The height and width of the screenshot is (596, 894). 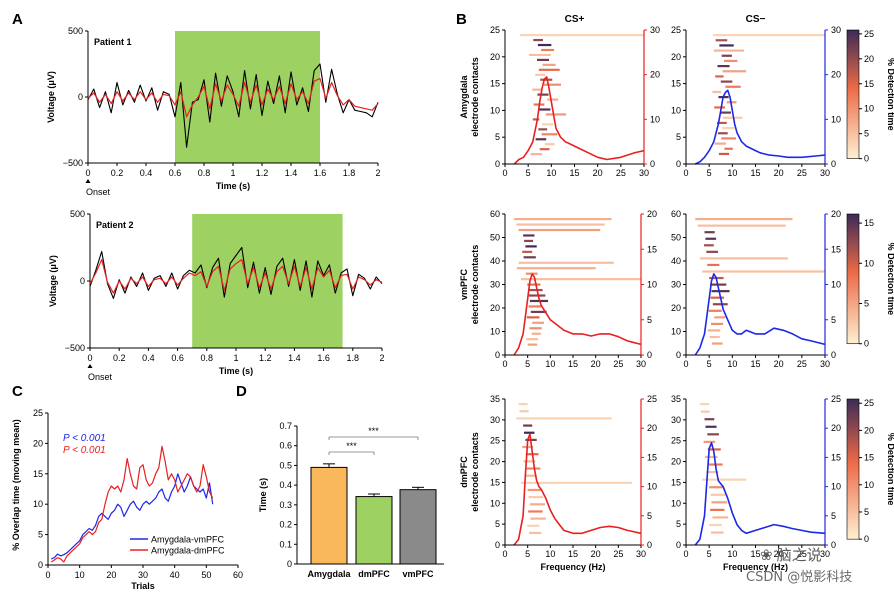 What do you see at coordinates (349, 173) in the screenshot?
I see `a1-xtick-label: 1.8` at bounding box center [349, 173].